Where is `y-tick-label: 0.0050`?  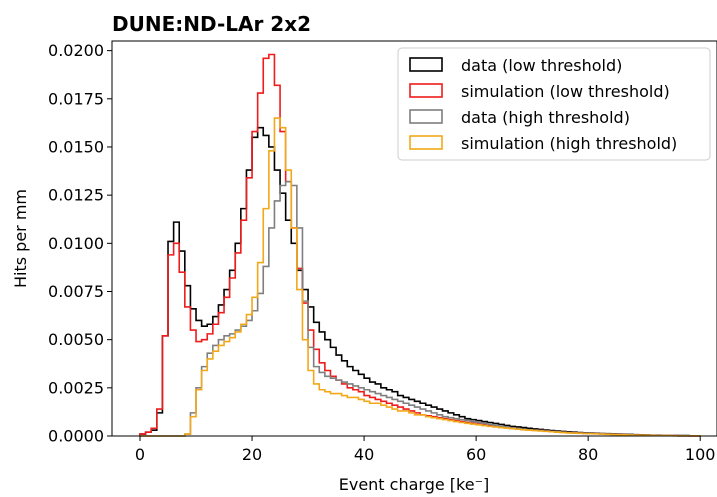
y-tick-label: 0.0050 is located at coordinates (76, 339).